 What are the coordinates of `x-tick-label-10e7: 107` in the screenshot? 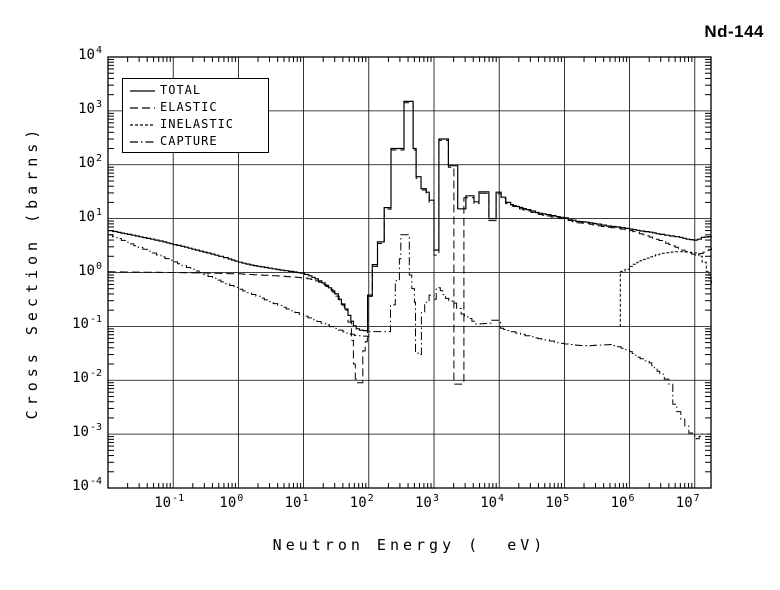 It's located at (687, 502).